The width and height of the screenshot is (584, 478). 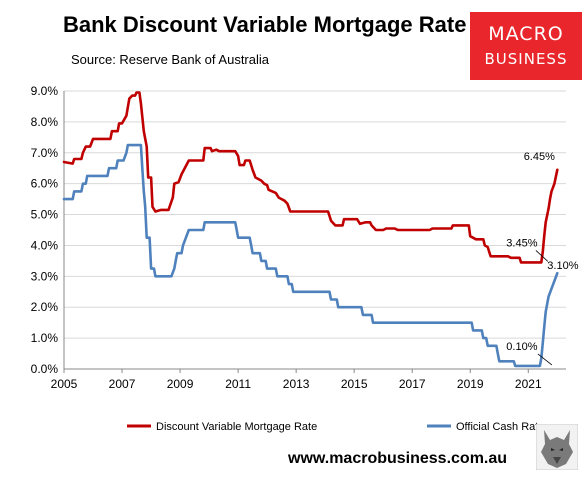 What do you see at coordinates (238, 384) in the screenshot?
I see `x-tick-label: 2011` at bounding box center [238, 384].